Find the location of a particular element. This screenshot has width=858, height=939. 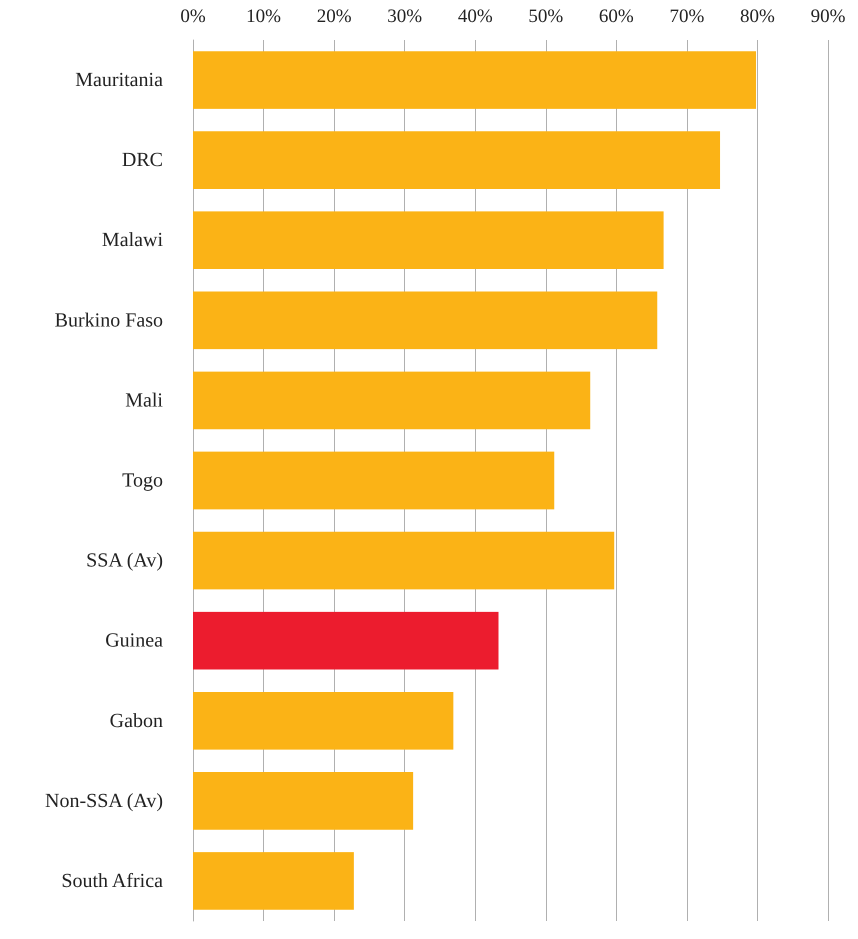

y-tick-label: Mali is located at coordinates (144, 400).